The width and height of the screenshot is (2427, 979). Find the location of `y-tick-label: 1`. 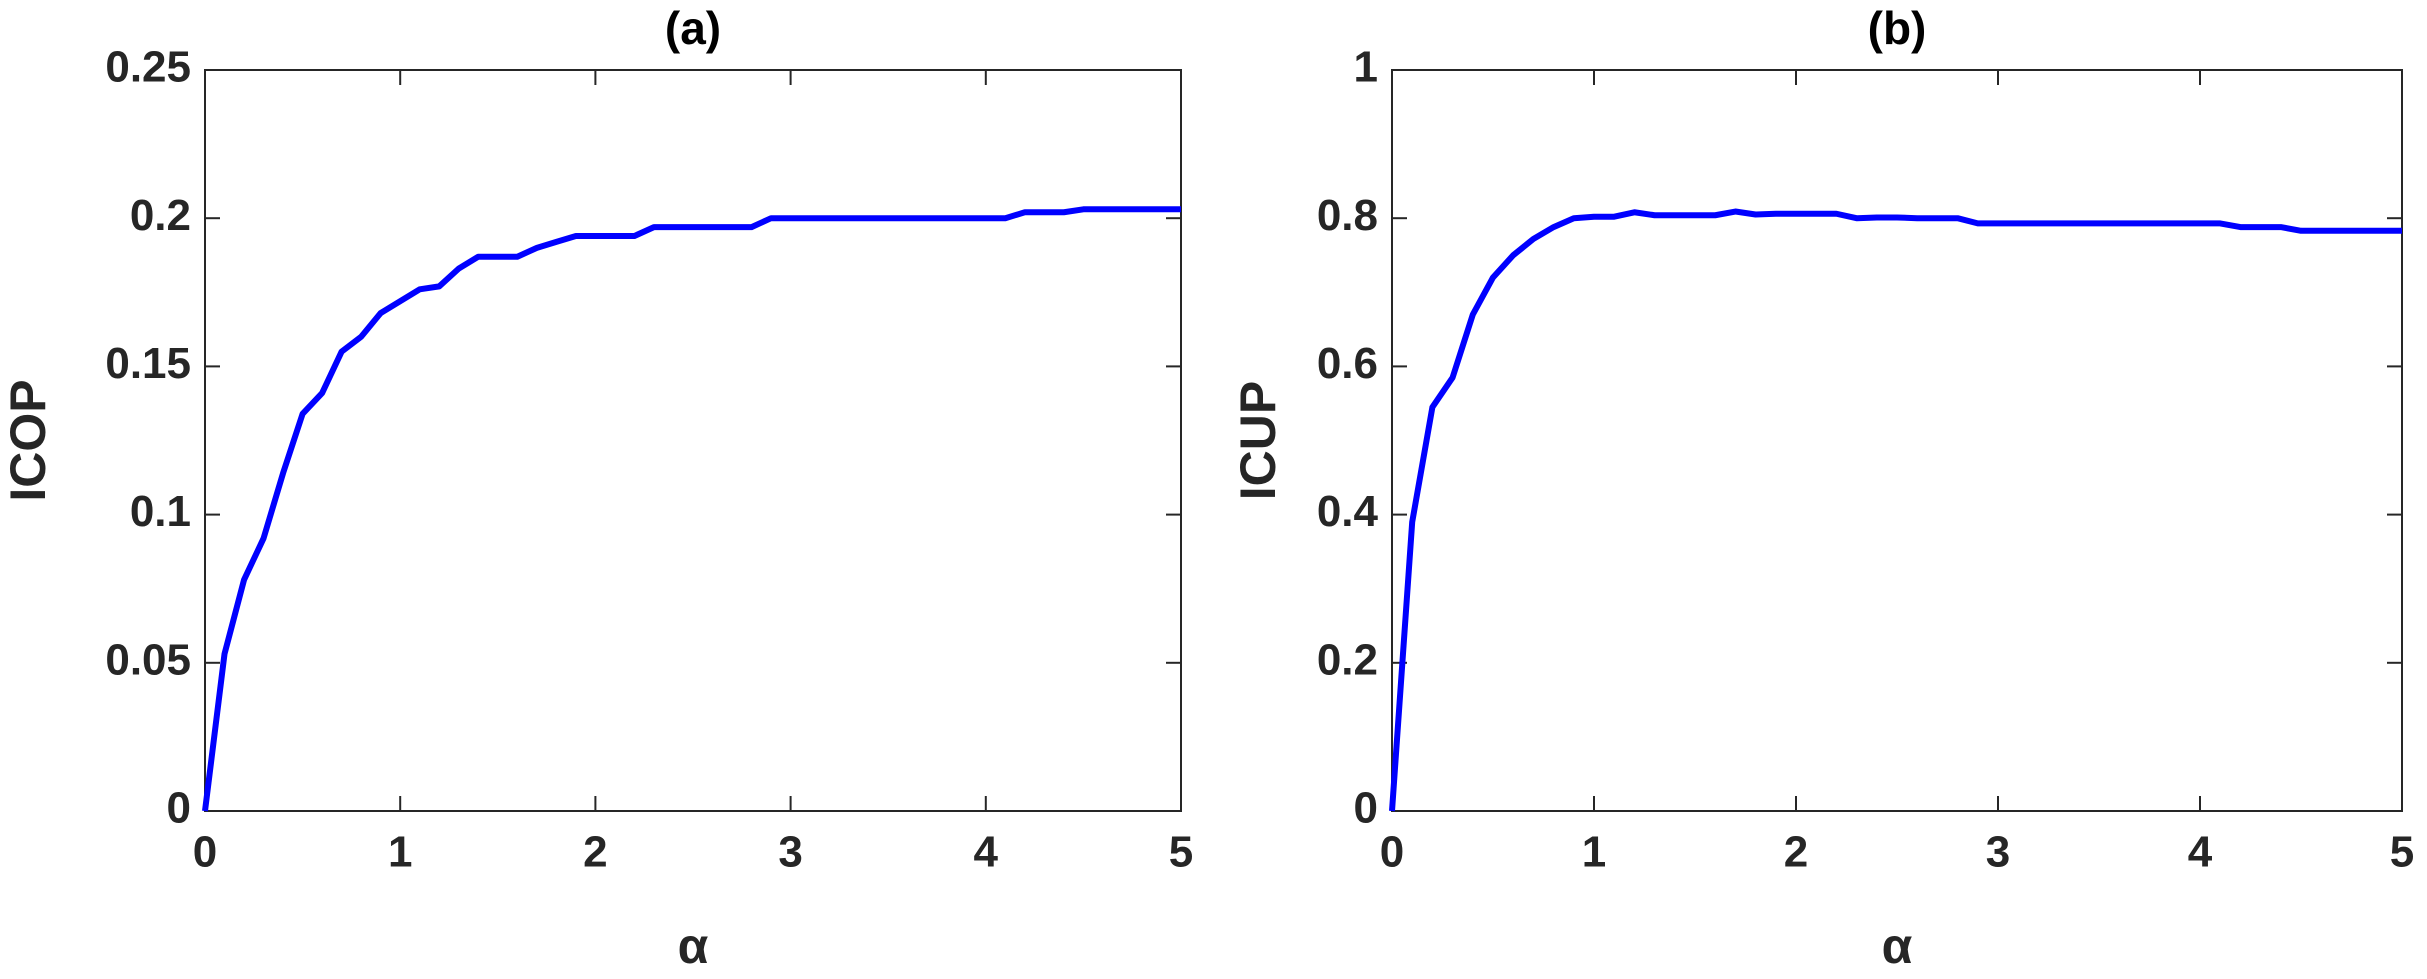

y-tick-label: 1 is located at coordinates (1366, 67).